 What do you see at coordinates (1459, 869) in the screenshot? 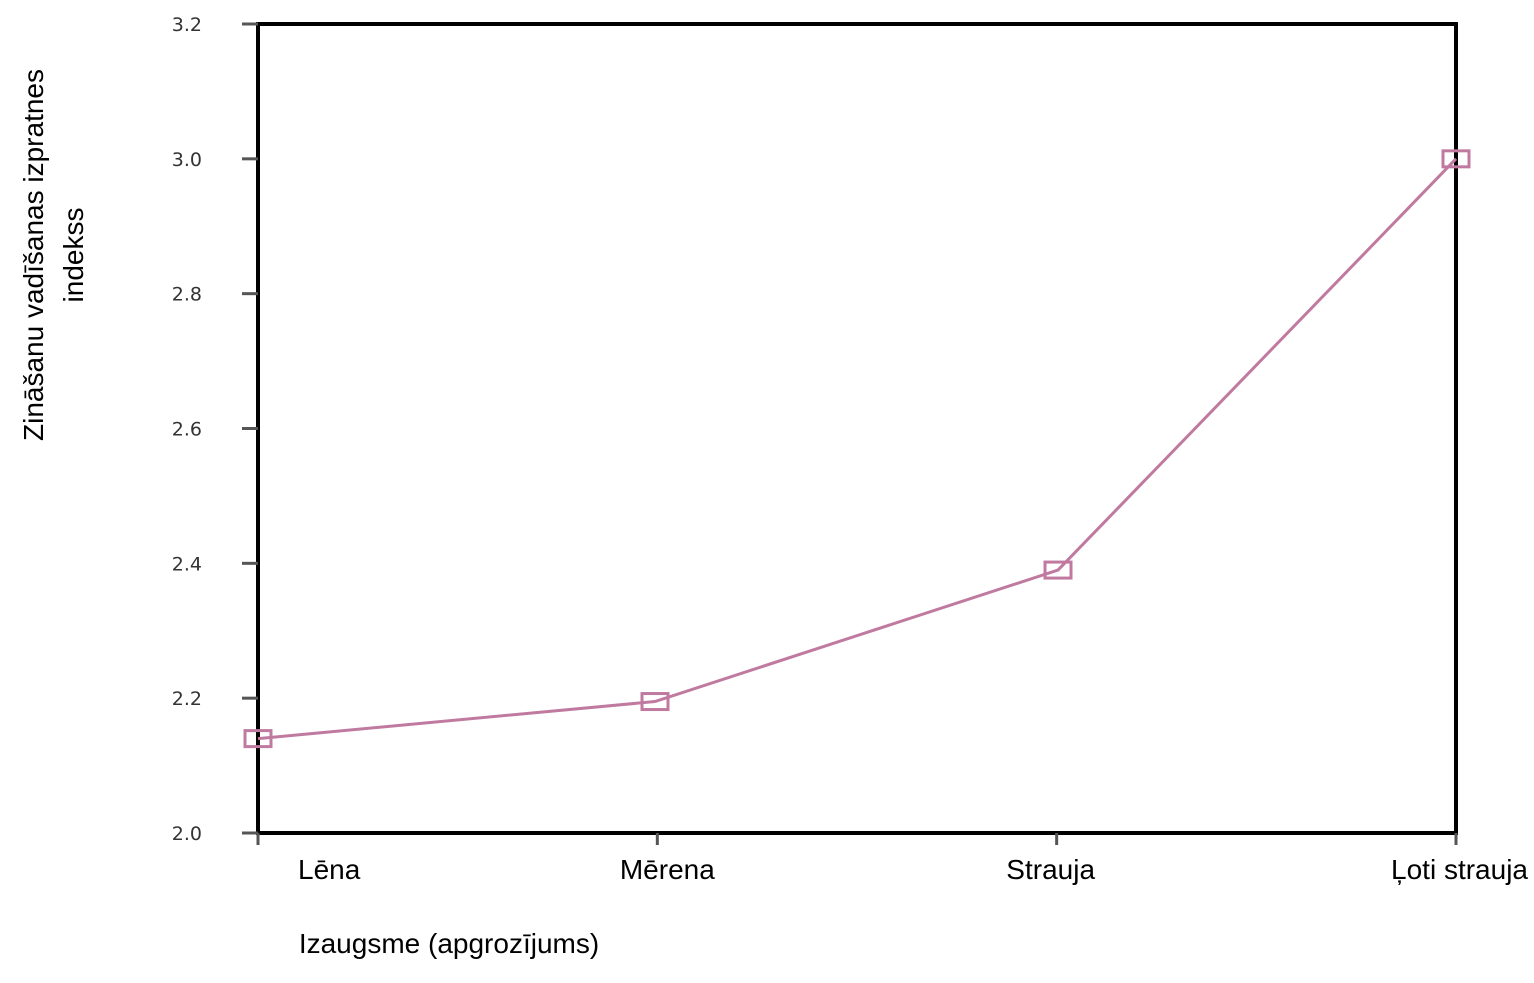
I see `x-tick-label: Ļoti strauja` at bounding box center [1459, 869].